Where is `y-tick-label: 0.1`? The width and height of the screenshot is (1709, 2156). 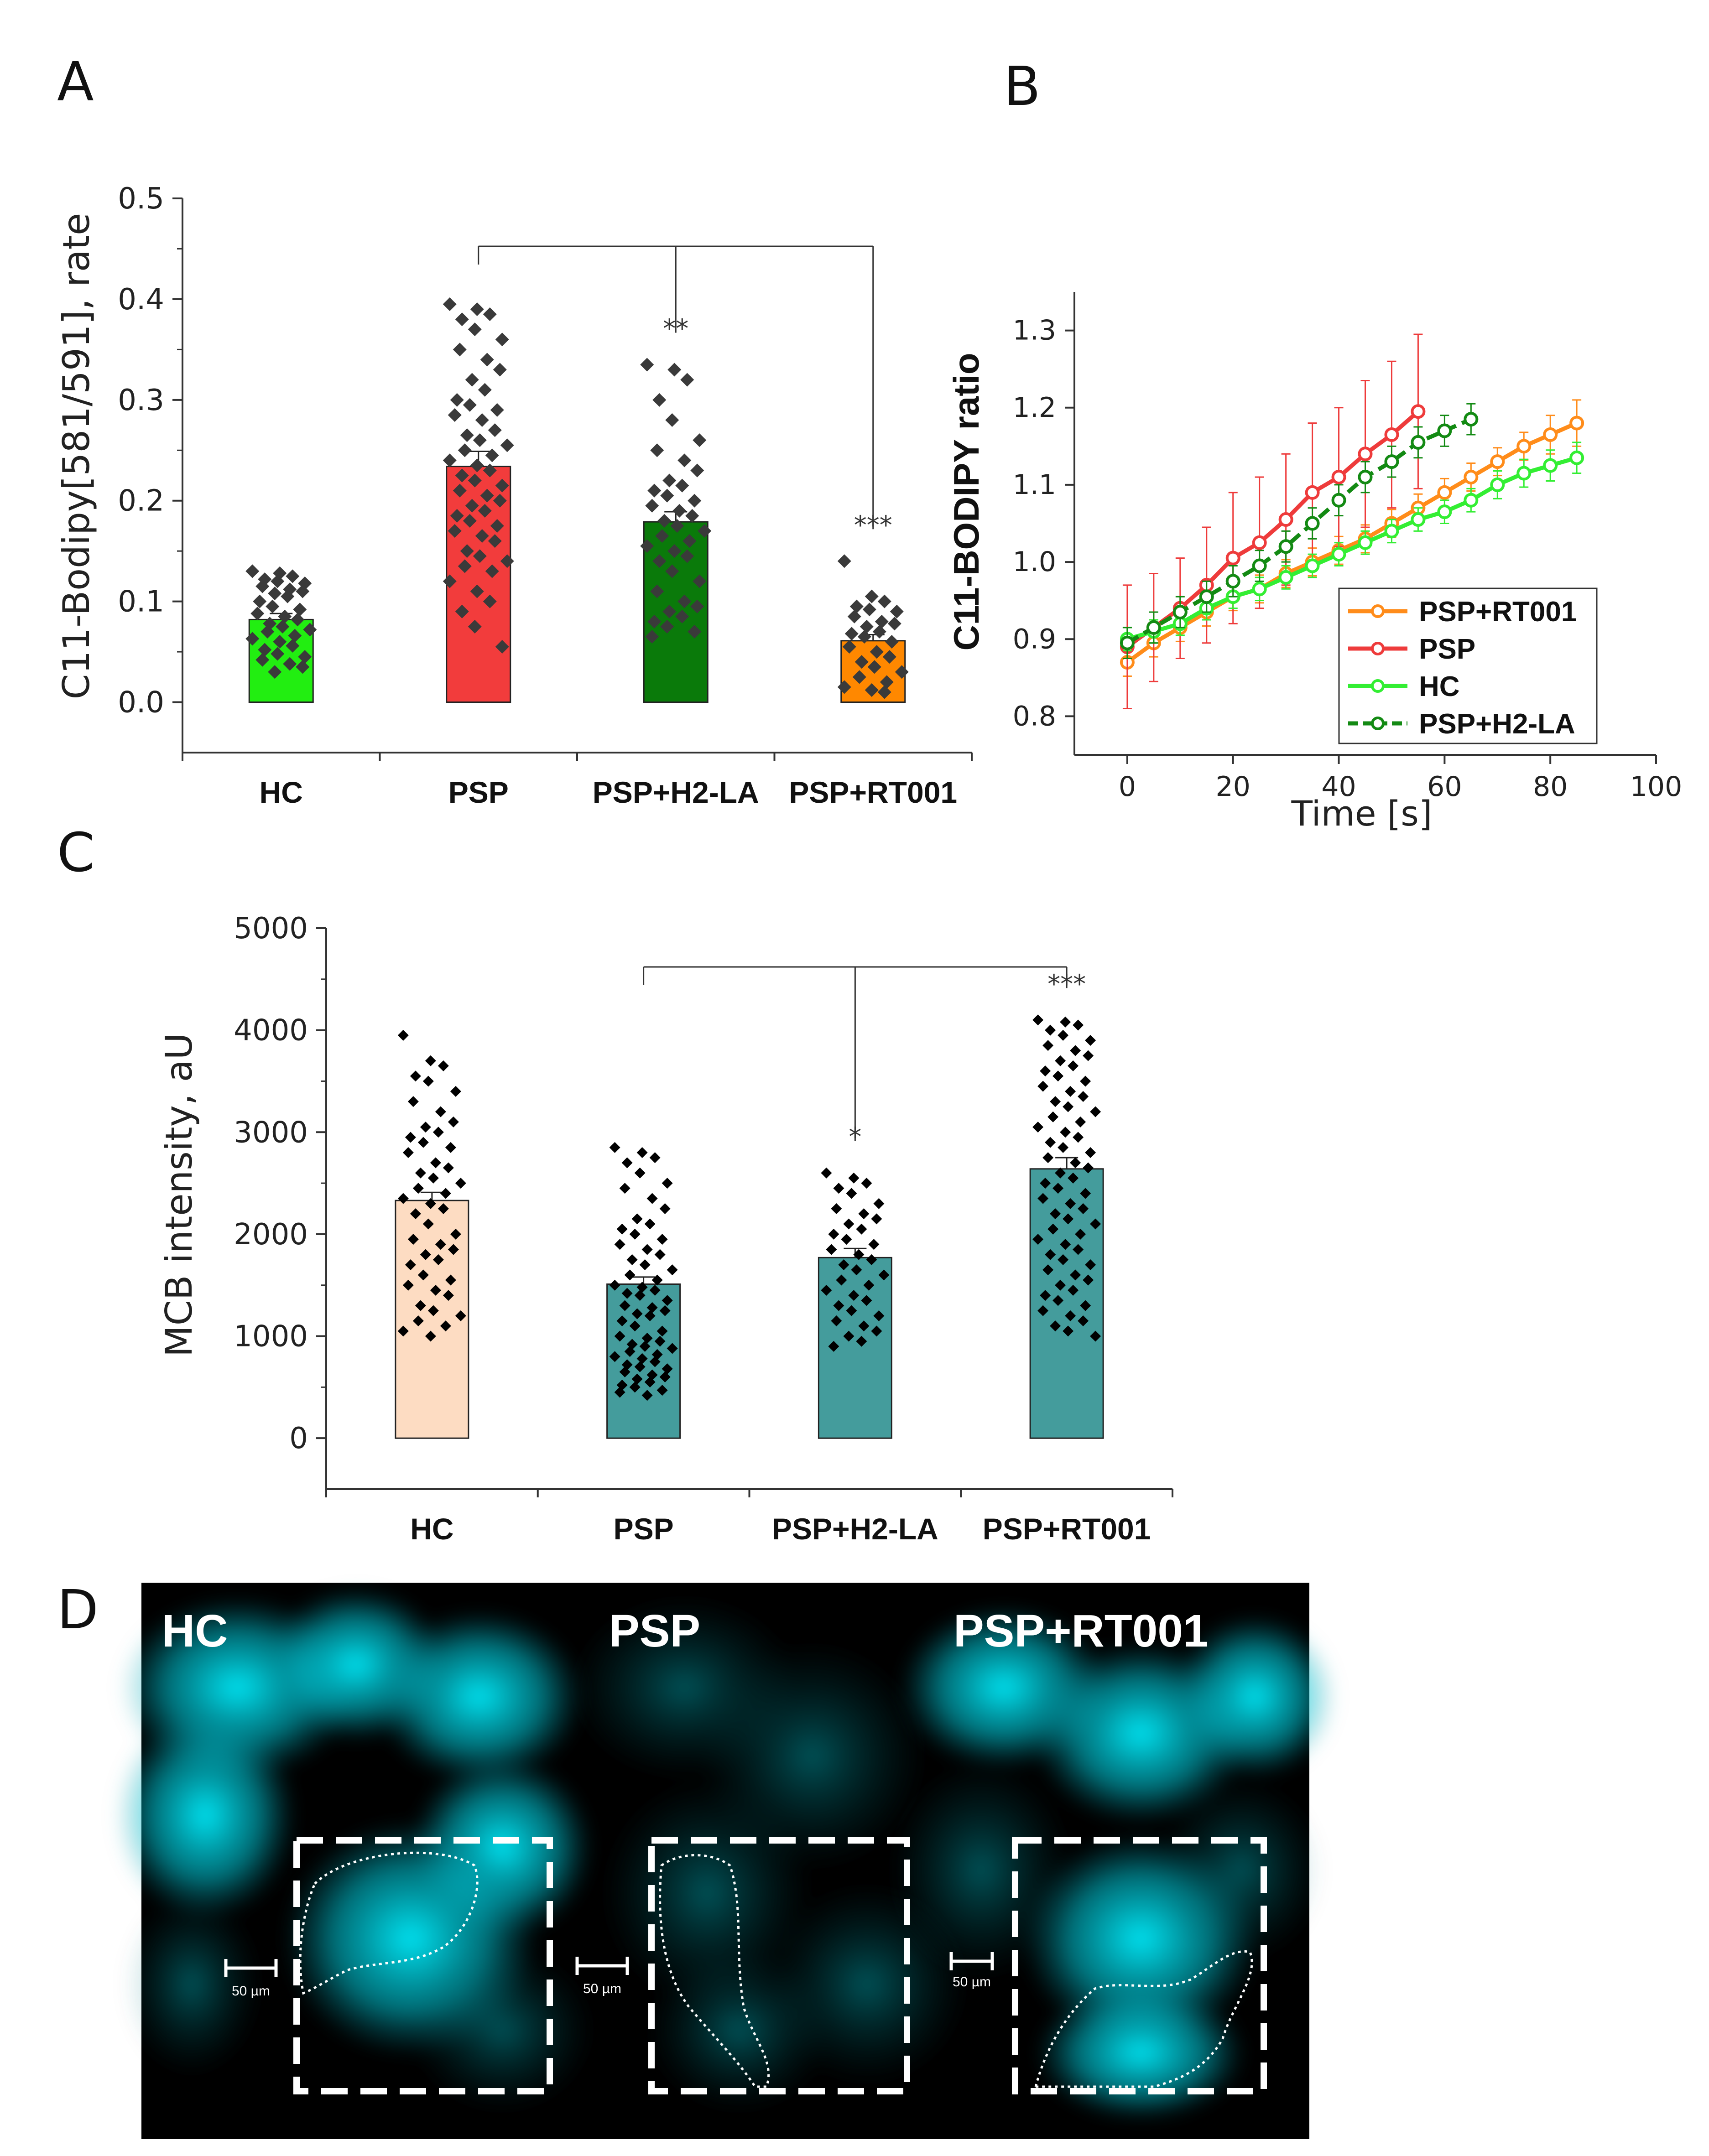 y-tick-label: 0.1 is located at coordinates (141, 602).